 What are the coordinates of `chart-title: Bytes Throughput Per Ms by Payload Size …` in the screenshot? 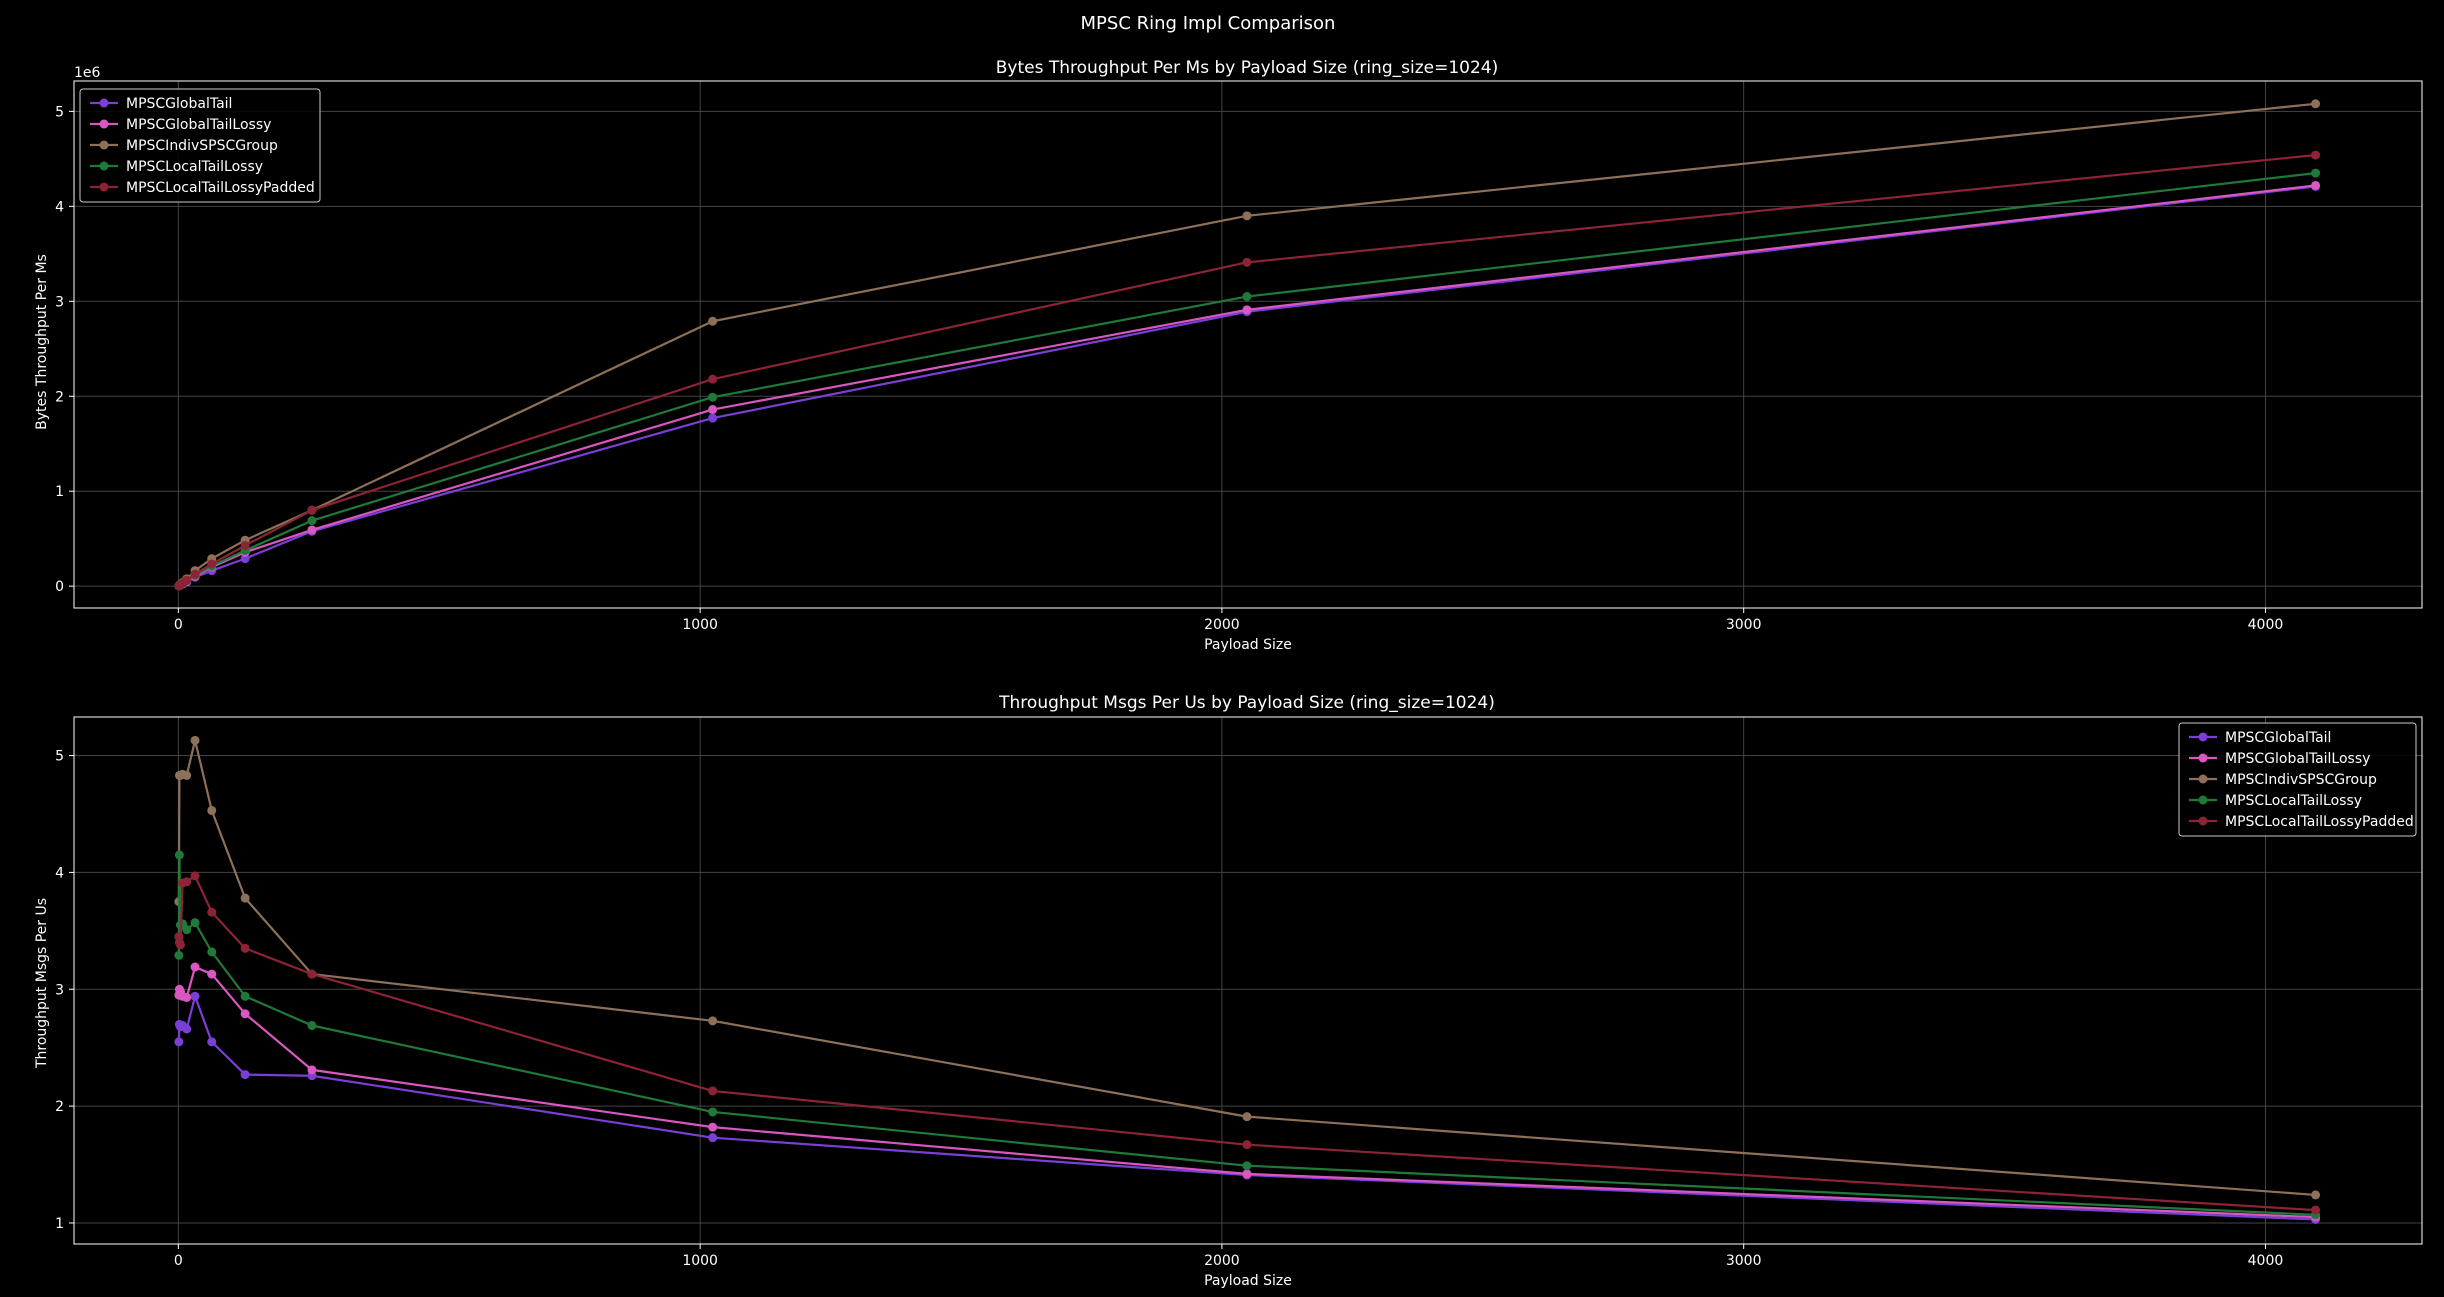 It's located at (1247, 68).